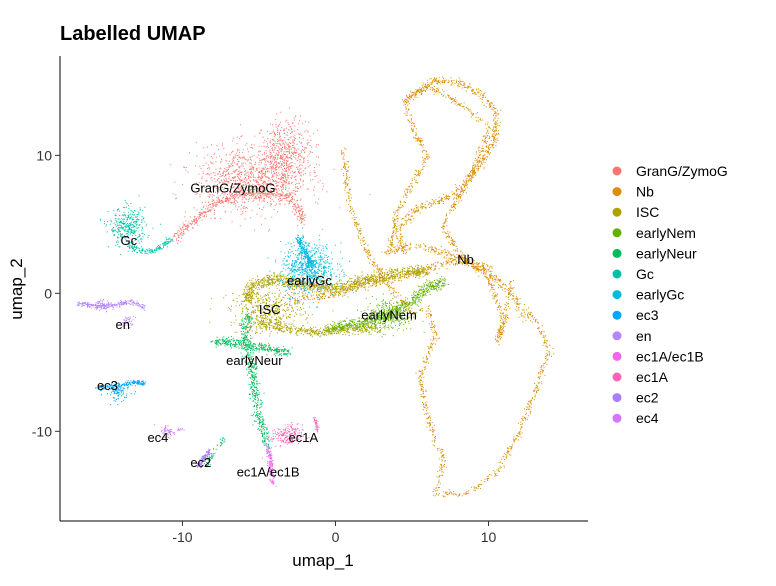  What do you see at coordinates (645, 192) in the screenshot?
I see `legend-label: Nb` at bounding box center [645, 192].